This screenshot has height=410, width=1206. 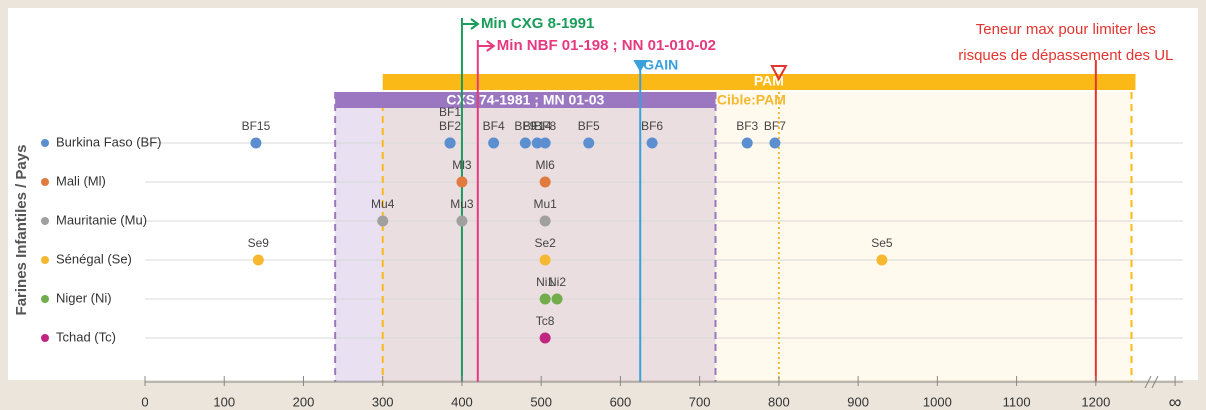 I want to click on reference-label: risques de dépassement des UL, so click(x=1065, y=55).